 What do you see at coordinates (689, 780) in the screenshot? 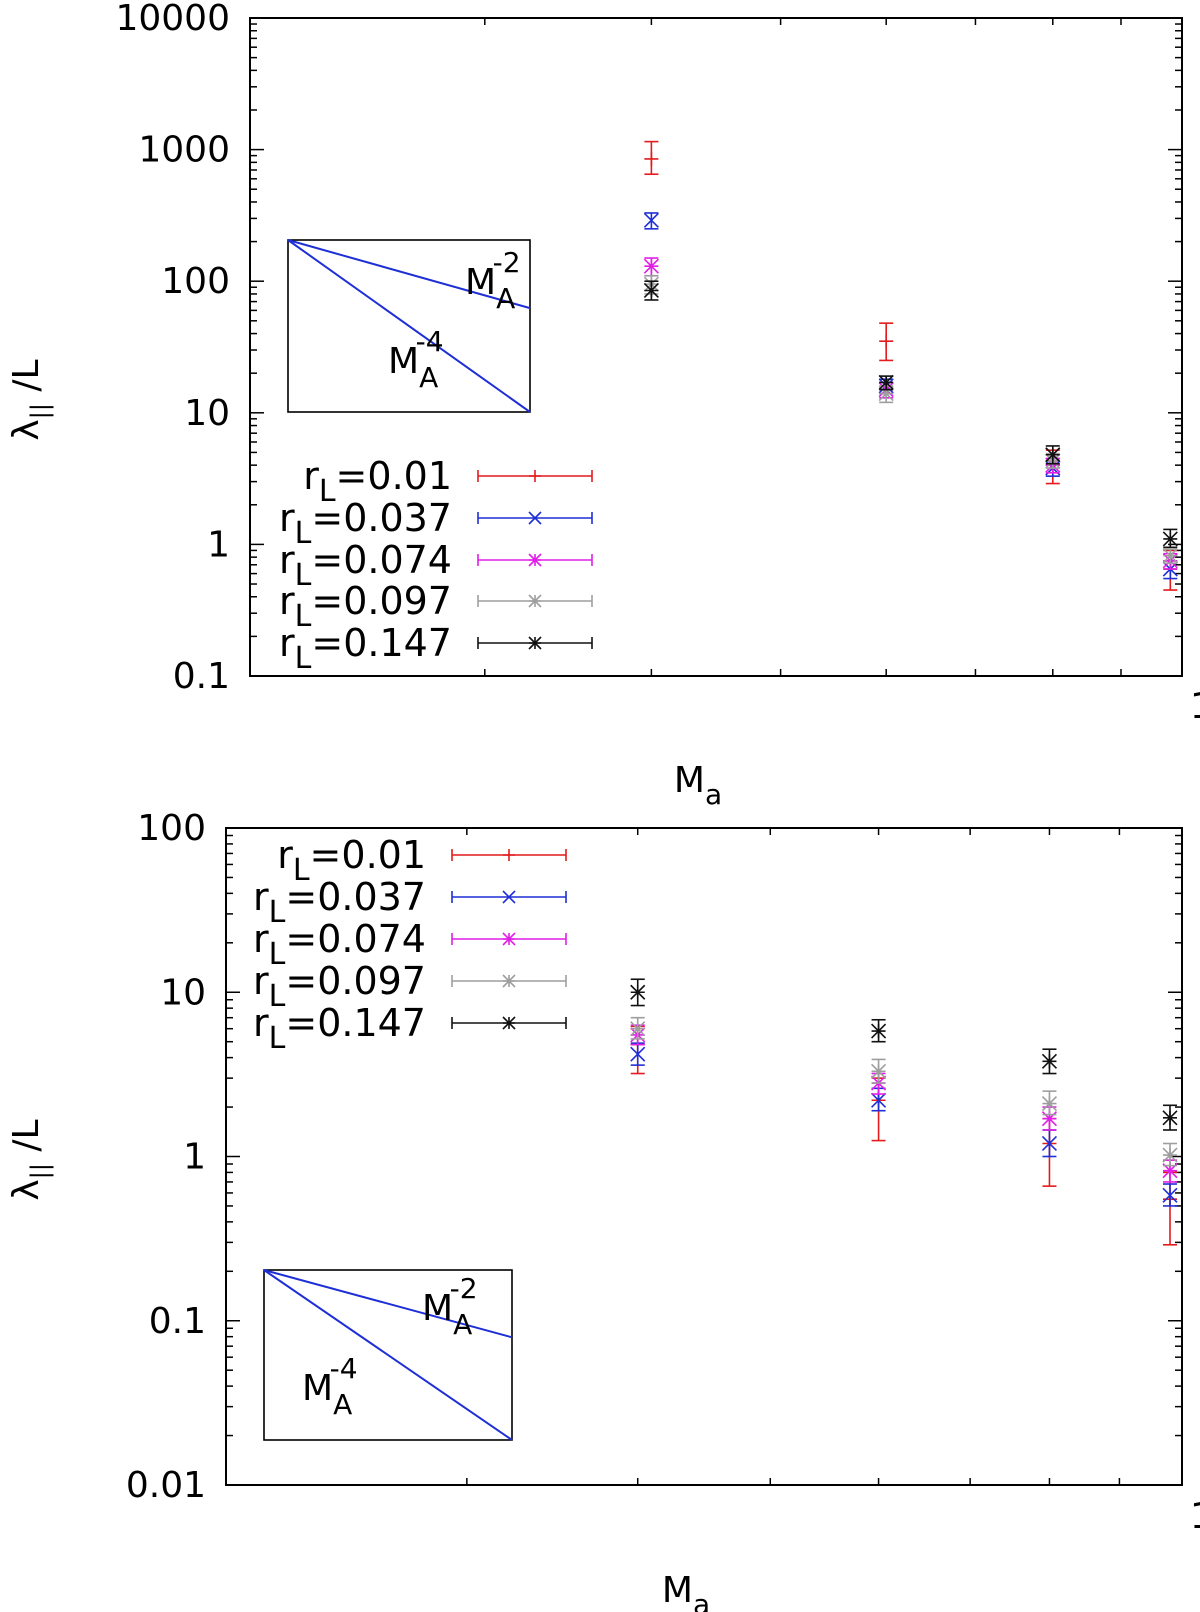
I see `x-axis-label-main: M` at bounding box center [689, 780].